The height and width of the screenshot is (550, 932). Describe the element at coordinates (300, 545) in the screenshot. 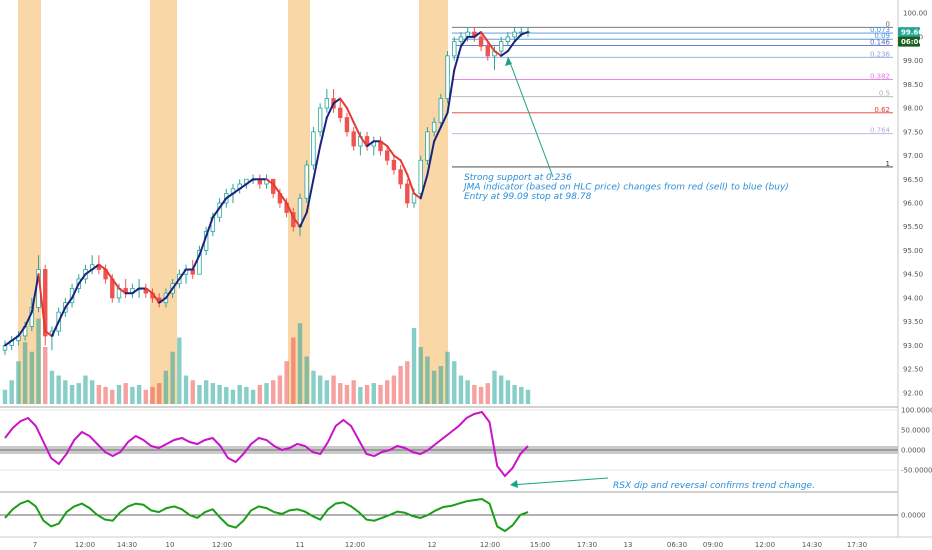

I see `time-tick-label: 11` at that location.